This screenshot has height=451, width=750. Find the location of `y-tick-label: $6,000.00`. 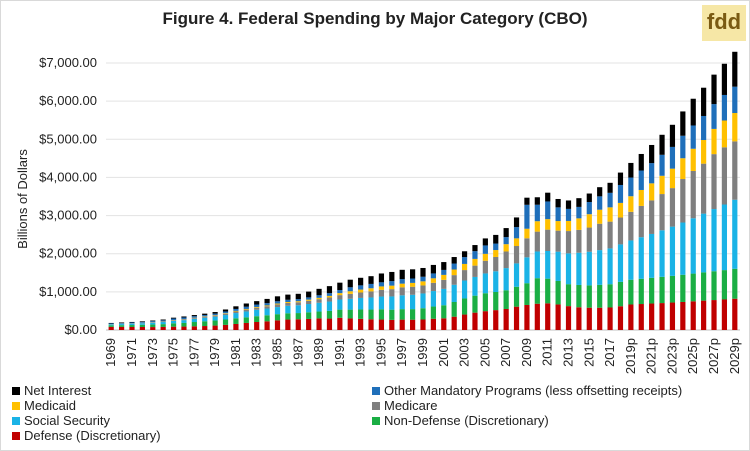

y-tick-label: $6,000.00 is located at coordinates (68, 100).